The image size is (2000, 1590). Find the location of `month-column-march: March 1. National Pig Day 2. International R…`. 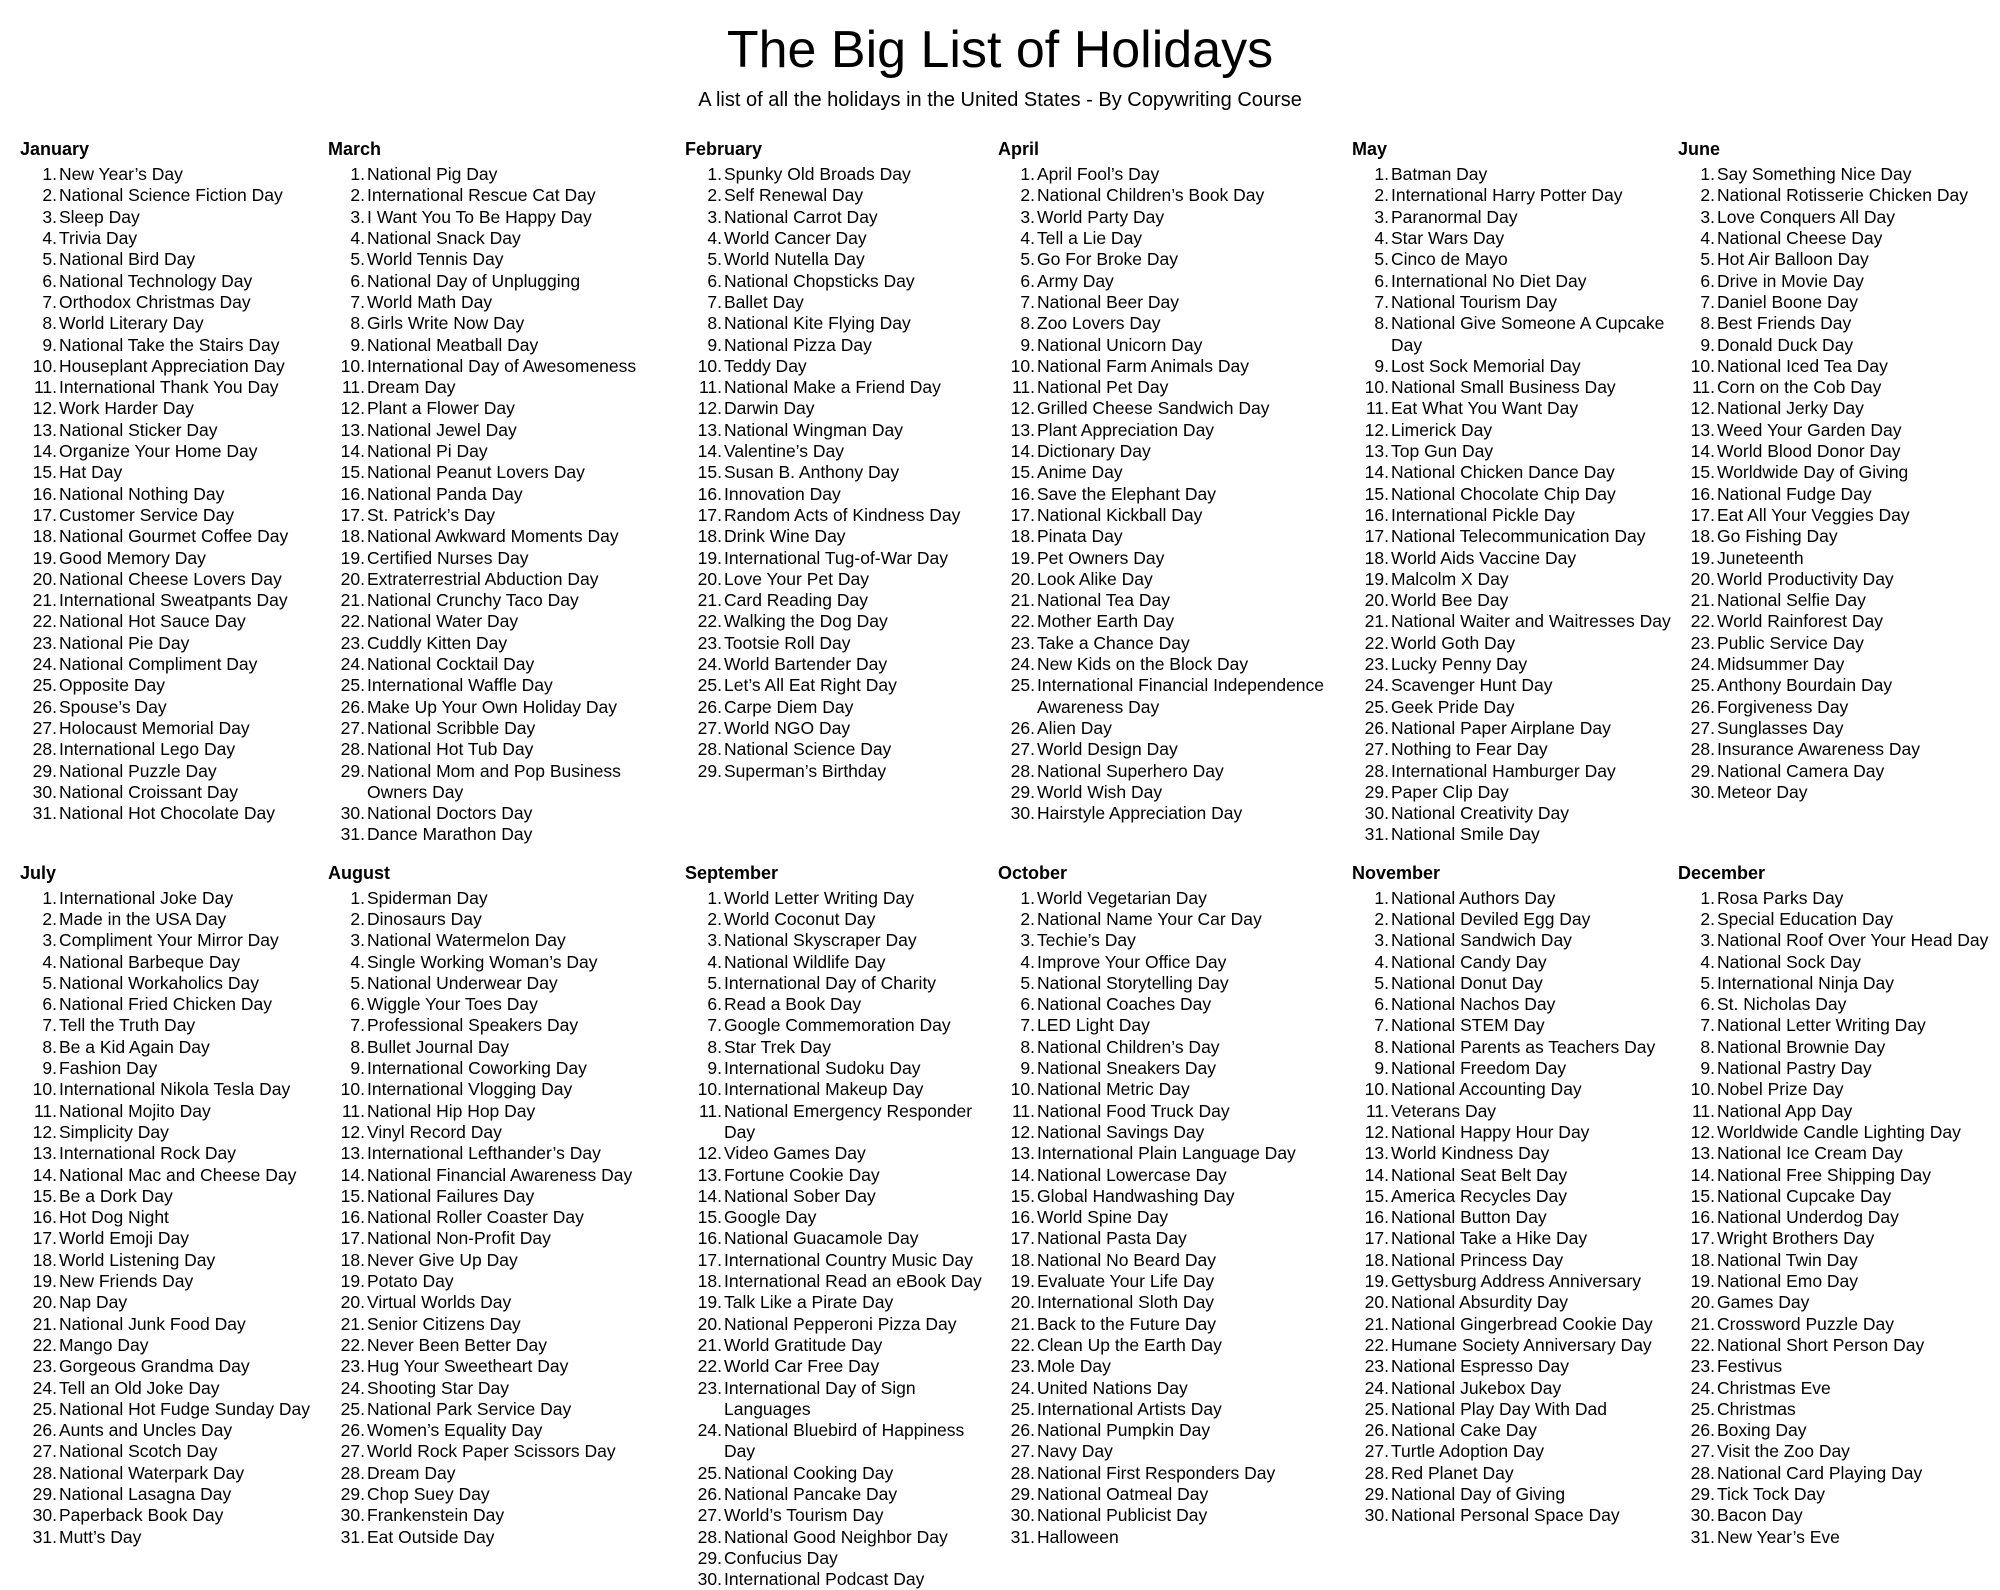

month-column-march: March 1. National Pig Day 2. International R… is located at coordinates (506, 492).